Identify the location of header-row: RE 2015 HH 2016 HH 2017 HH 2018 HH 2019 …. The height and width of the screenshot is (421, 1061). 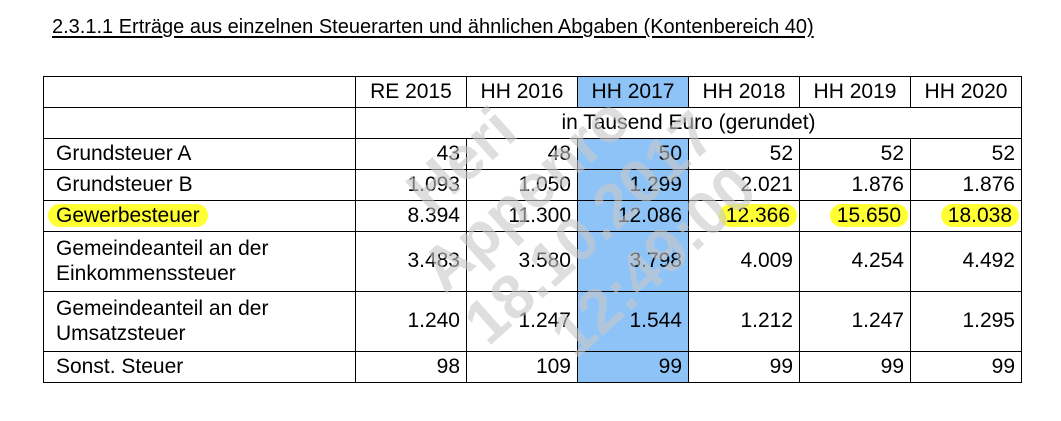
(532, 92).